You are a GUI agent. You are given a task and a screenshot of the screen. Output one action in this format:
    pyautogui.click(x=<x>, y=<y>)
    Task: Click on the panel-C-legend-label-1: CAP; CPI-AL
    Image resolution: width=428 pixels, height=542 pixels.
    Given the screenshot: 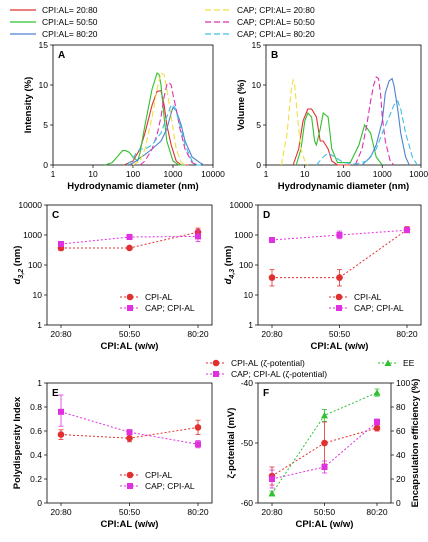 What is the action you would take?
    pyautogui.click(x=170, y=308)
    